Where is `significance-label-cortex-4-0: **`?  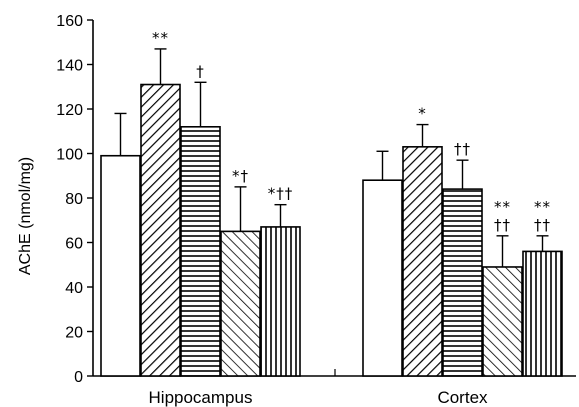 significance-label-cortex-4-0: ** is located at coordinates (542, 207).